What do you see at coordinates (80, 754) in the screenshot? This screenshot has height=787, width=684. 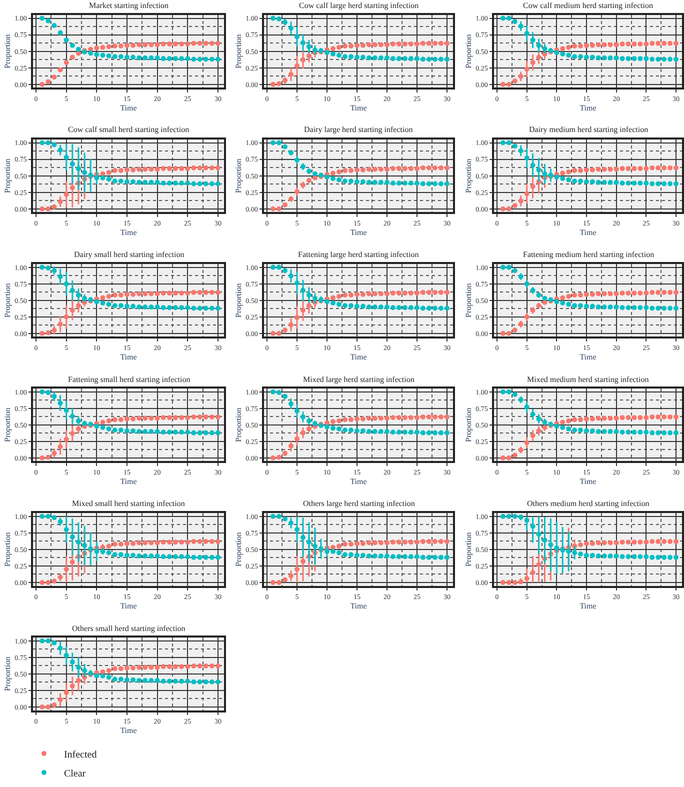 I see `legend-label: Infected` at bounding box center [80, 754].